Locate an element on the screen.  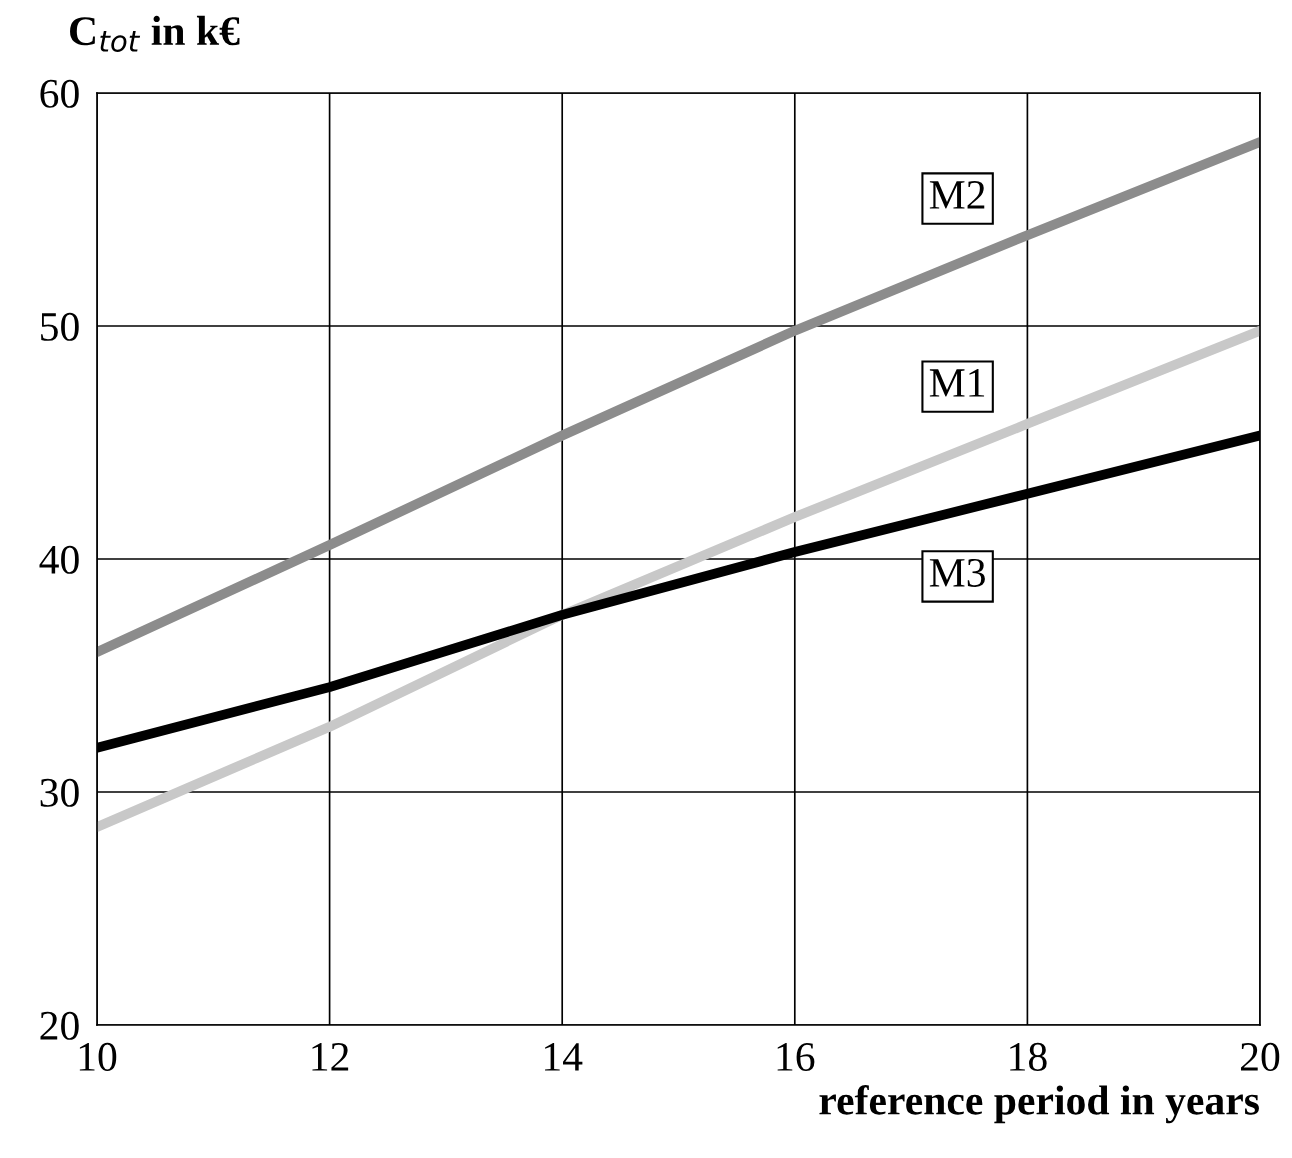
x-tick-label: 14 is located at coordinates (564, 1057).